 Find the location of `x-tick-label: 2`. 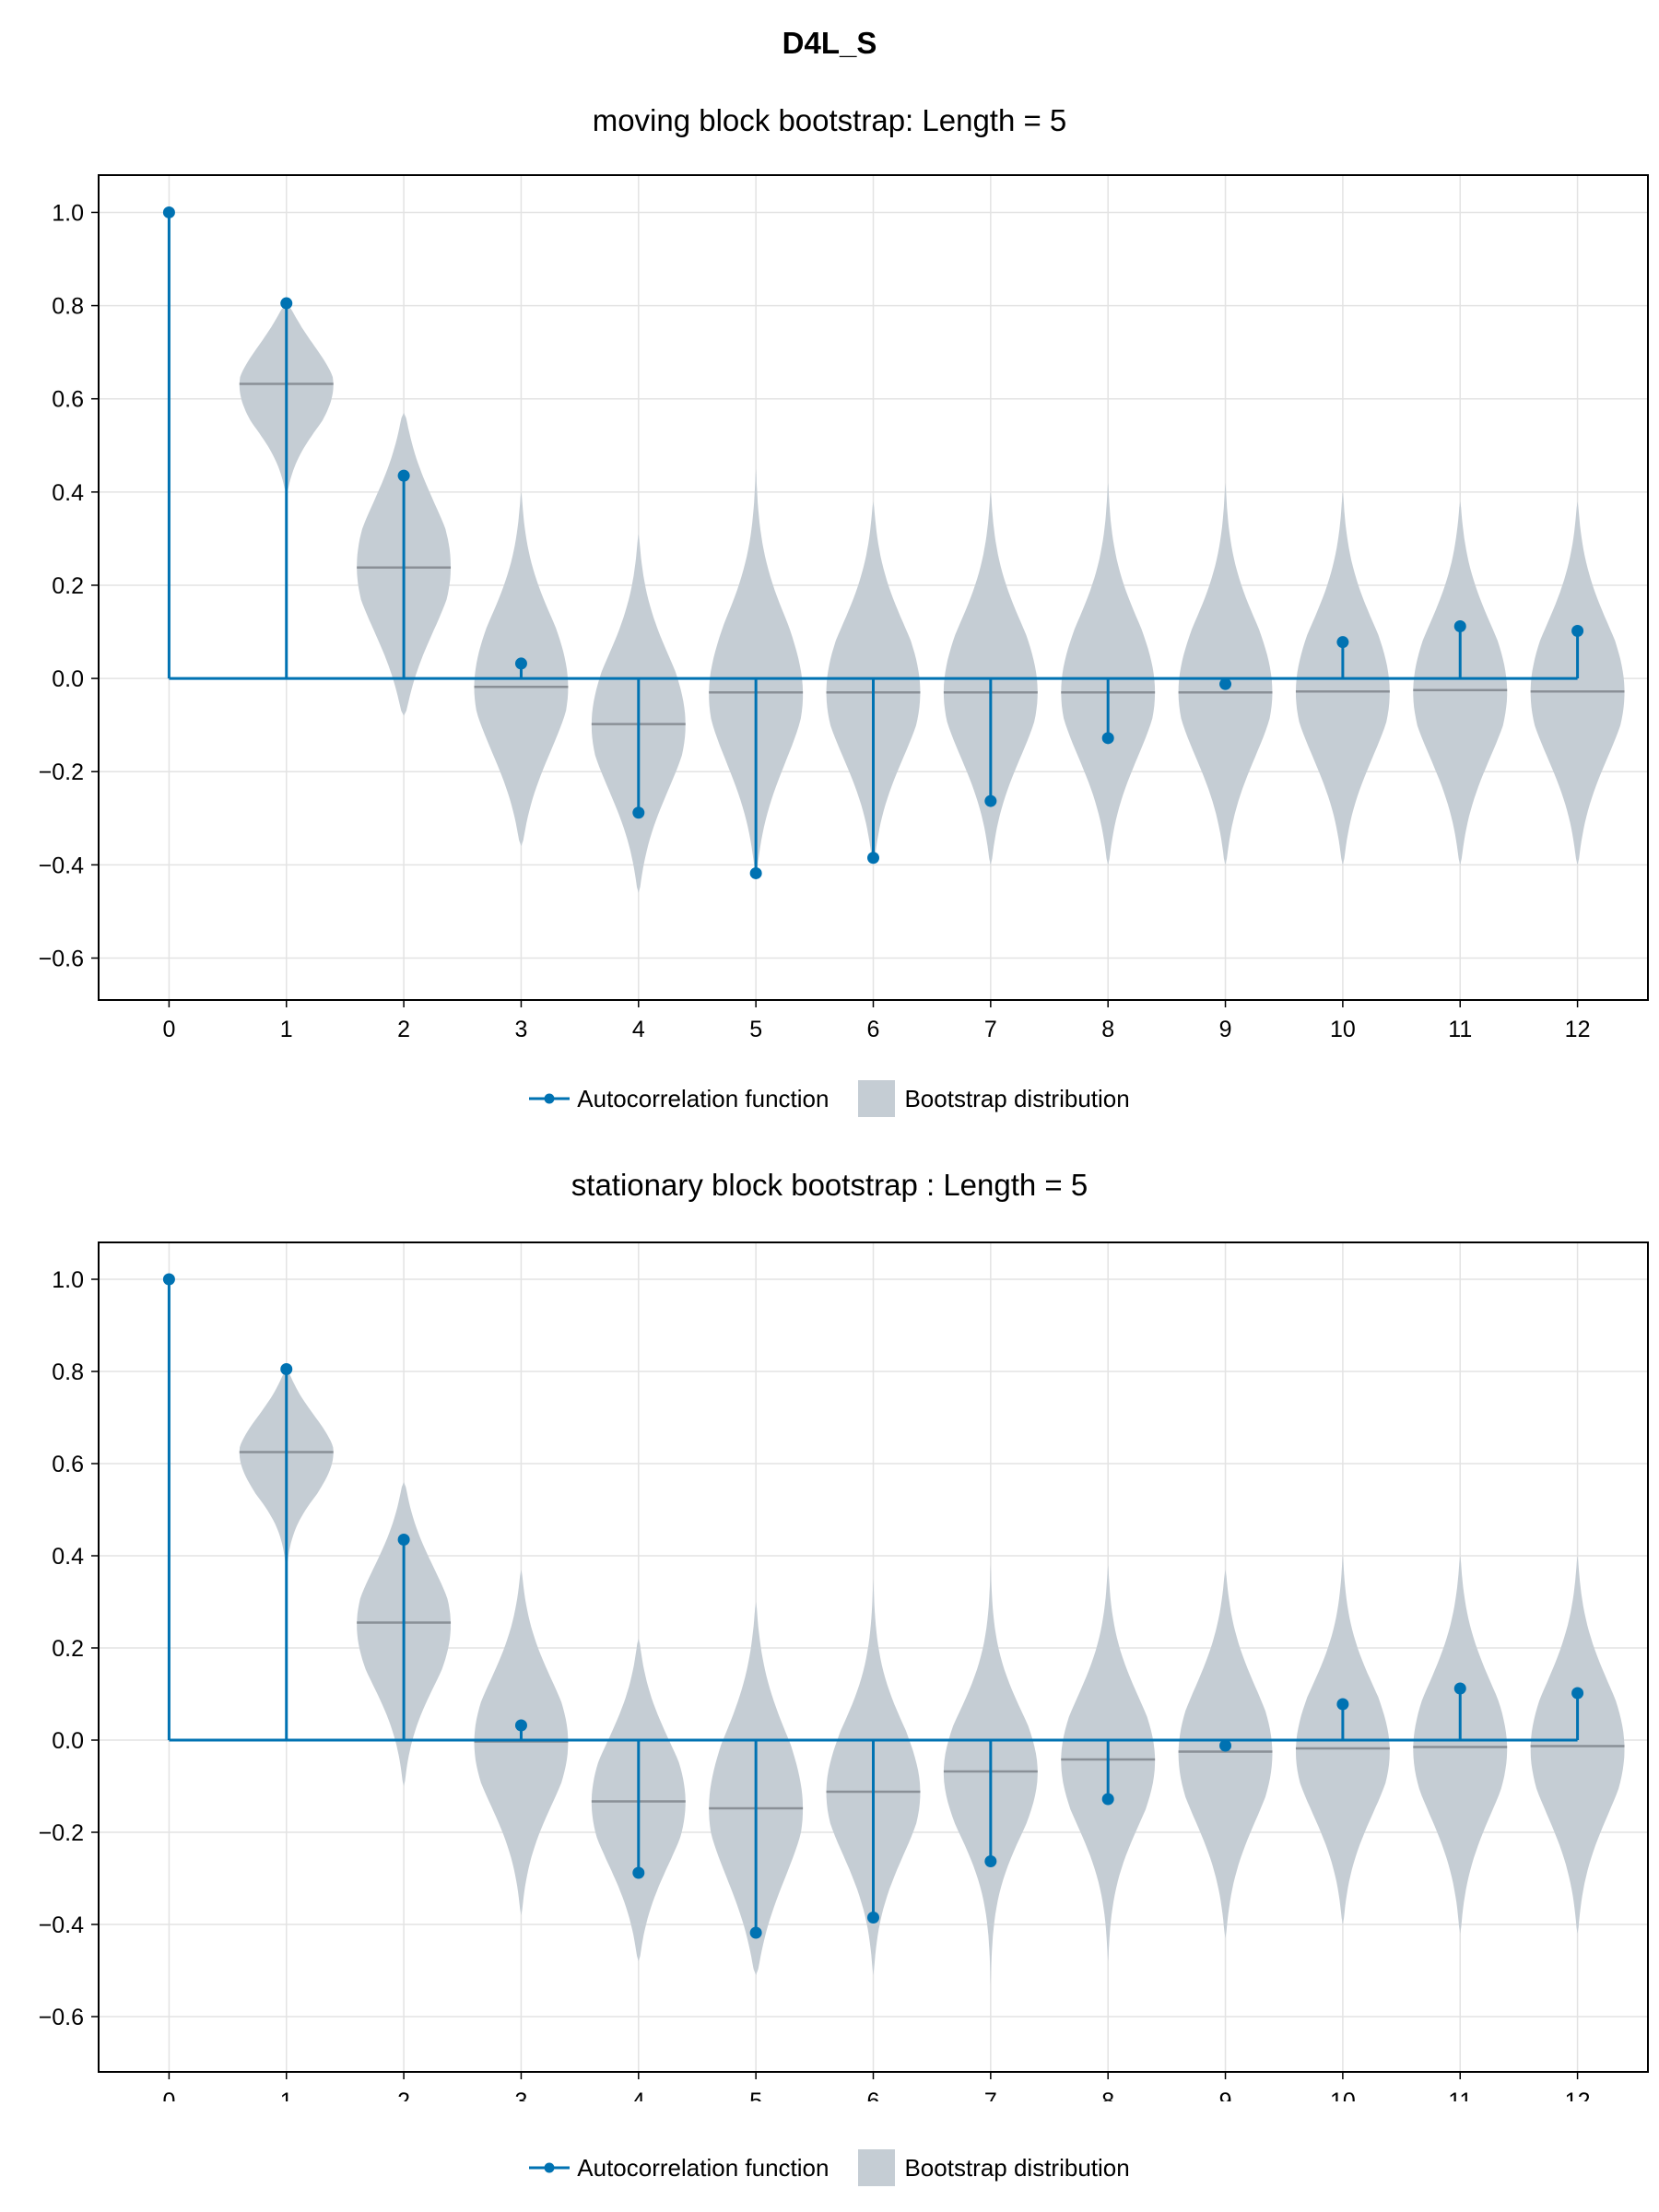

x-tick-label: 2 is located at coordinates (403, 2094).